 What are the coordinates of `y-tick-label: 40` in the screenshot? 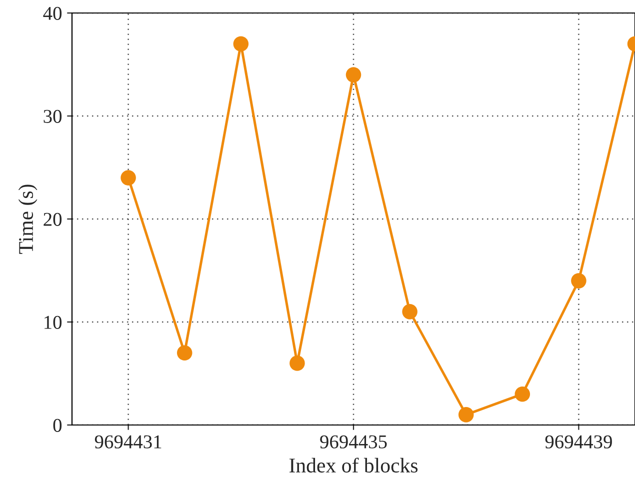 It's located at (52, 13).